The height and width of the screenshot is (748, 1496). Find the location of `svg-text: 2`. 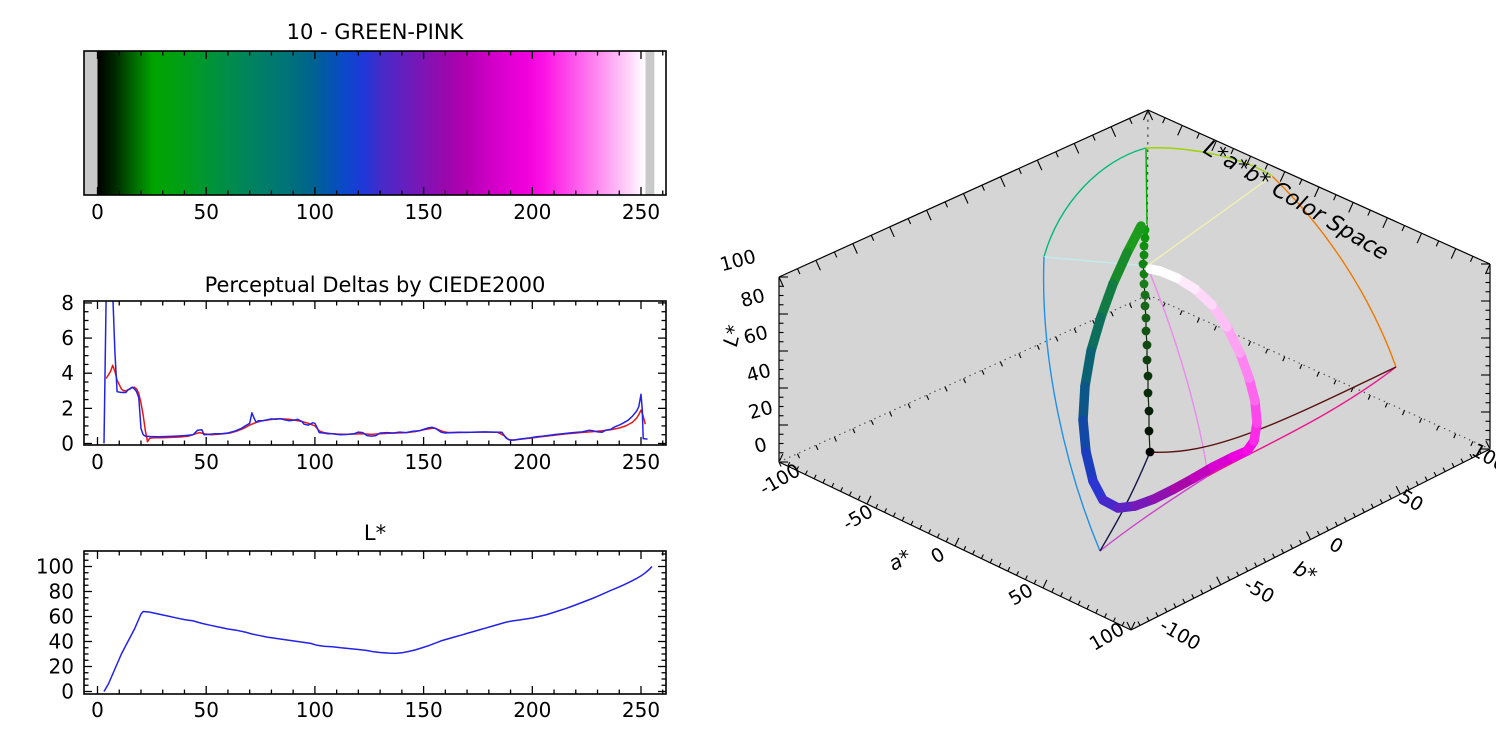

svg-text: 2 is located at coordinates (67, 408).